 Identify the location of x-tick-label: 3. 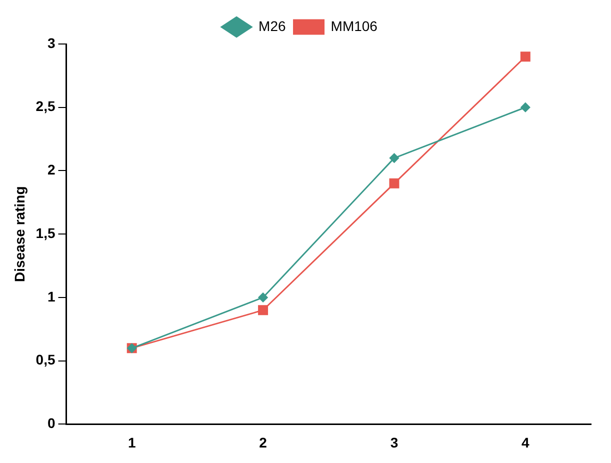
(394, 442).